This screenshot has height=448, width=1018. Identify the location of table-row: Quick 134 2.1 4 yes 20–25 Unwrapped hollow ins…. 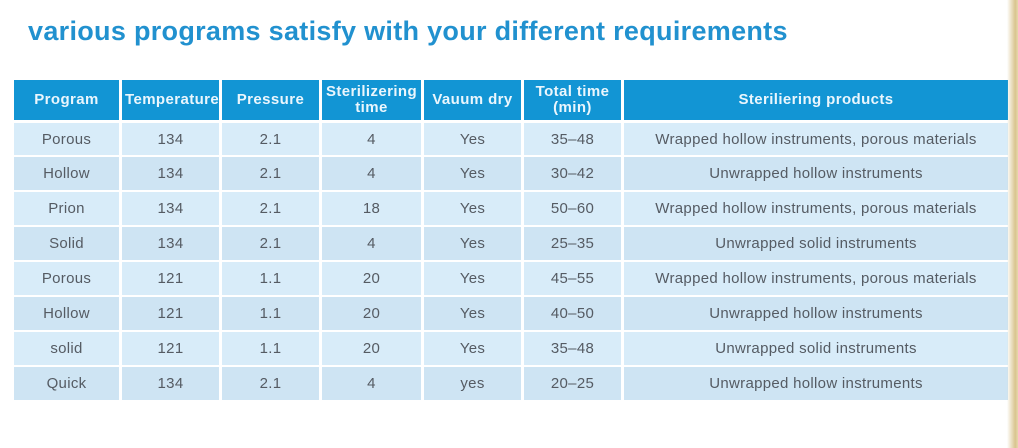
(511, 382).